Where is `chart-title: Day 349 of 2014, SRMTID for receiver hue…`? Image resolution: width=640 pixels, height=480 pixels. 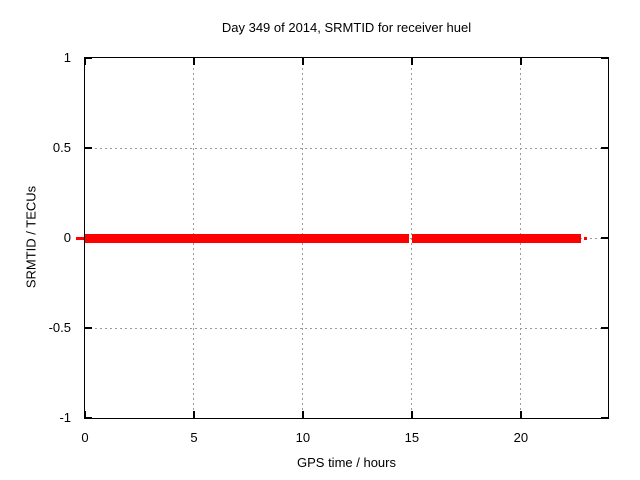 chart-title: Day 349 of 2014, SRMTID for receiver hue… is located at coordinates (346, 27).